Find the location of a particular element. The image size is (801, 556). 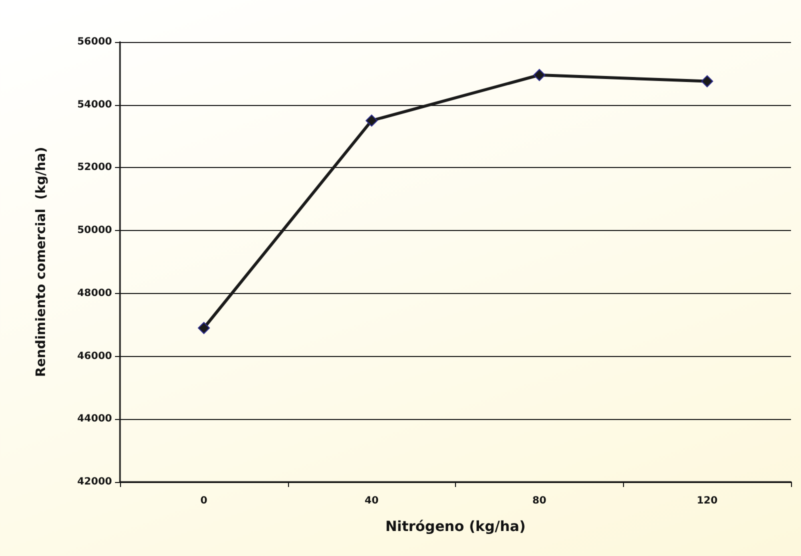

y-tick-label: 54000 is located at coordinates (94, 104).